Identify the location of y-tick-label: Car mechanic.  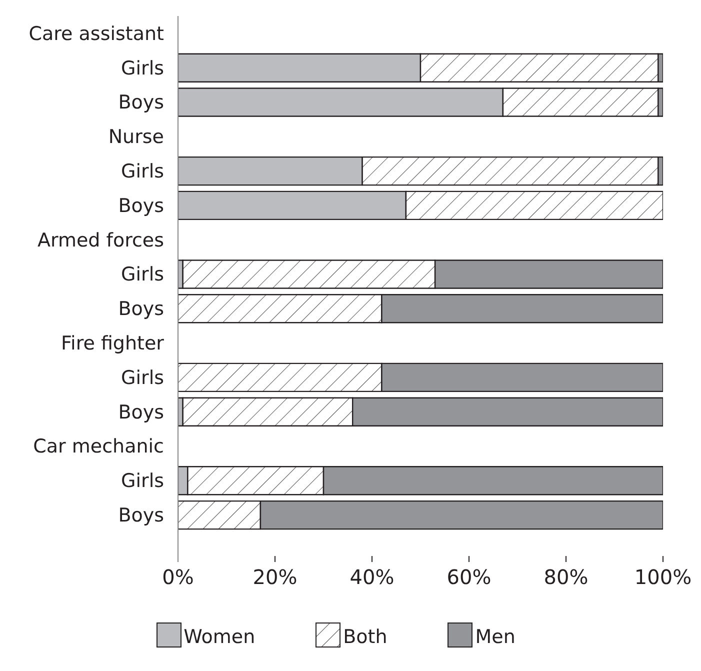
(98, 447).